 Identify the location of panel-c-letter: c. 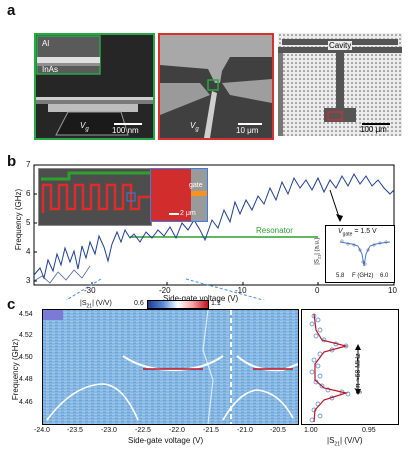
(11, 304).